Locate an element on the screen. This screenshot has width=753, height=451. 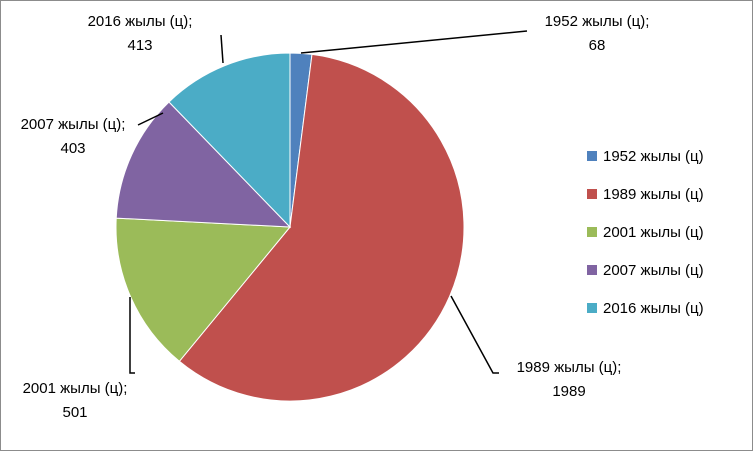
legend-label: 1952 жылы (ц) is located at coordinates (653, 156).